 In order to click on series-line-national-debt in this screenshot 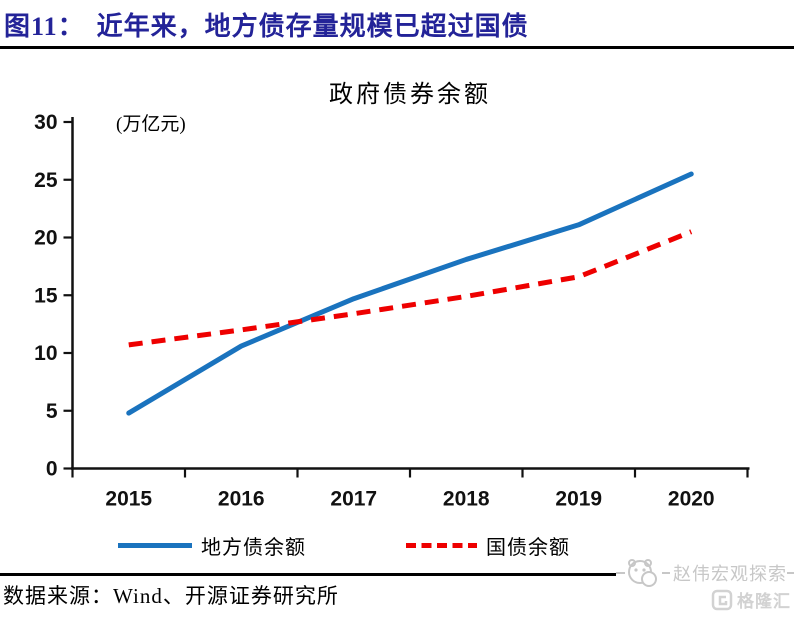, I will do `click(410, 288)`.